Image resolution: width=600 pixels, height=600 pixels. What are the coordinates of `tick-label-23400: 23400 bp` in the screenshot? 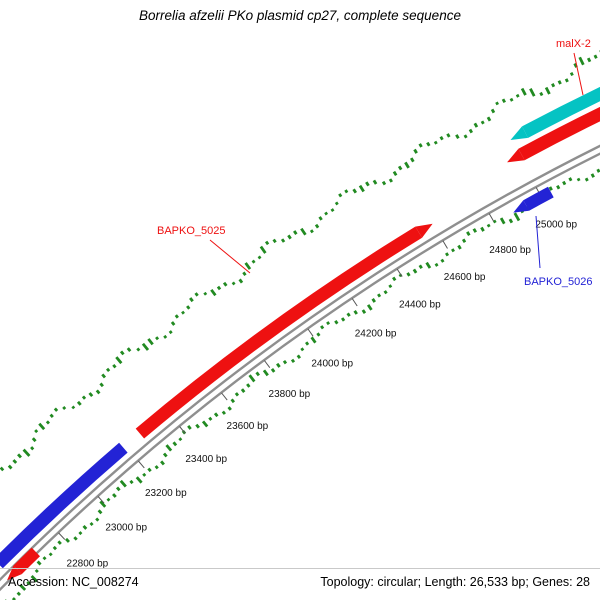 It's located at (206, 459).